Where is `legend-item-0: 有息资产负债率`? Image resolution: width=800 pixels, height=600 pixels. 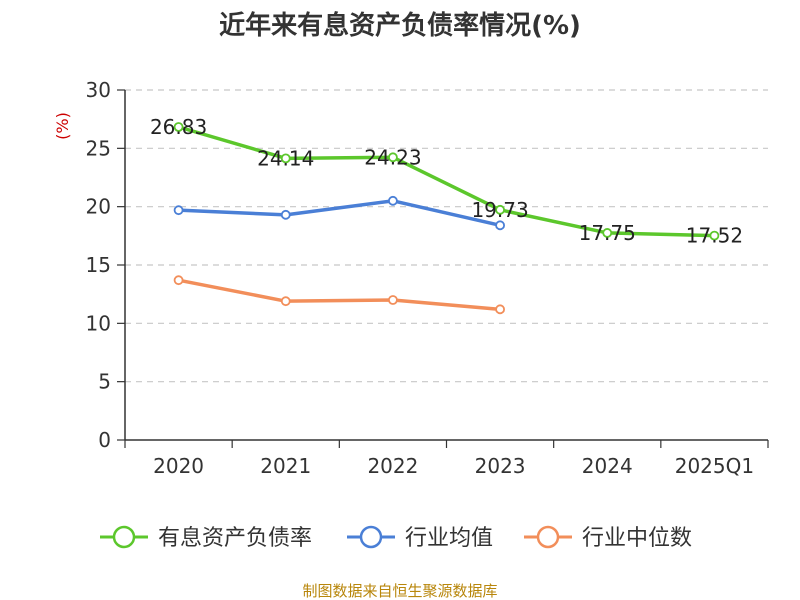
legend-item-0: 有息资产负债率 is located at coordinates (206, 538).